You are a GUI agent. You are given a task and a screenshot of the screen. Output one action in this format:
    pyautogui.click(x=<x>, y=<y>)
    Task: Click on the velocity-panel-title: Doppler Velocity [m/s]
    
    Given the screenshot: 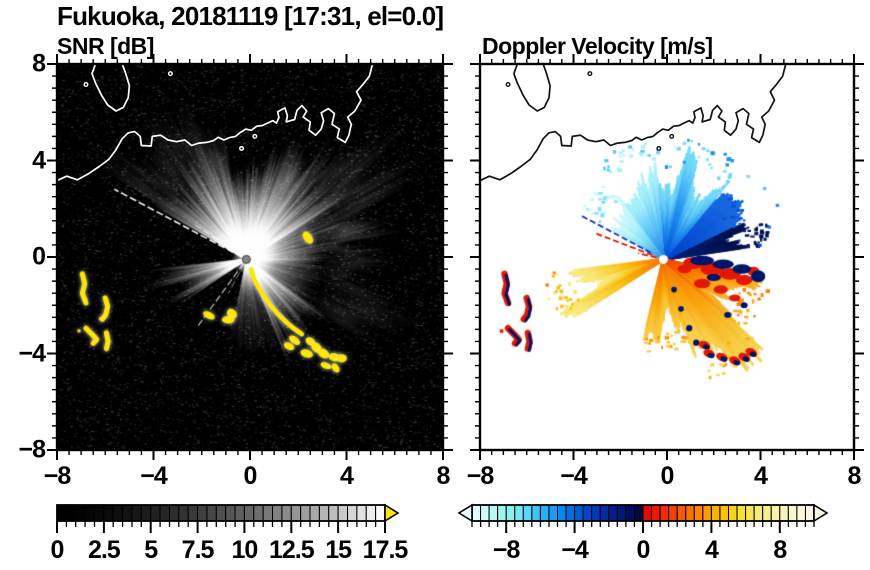 What is the action you would take?
    pyautogui.click(x=597, y=46)
    